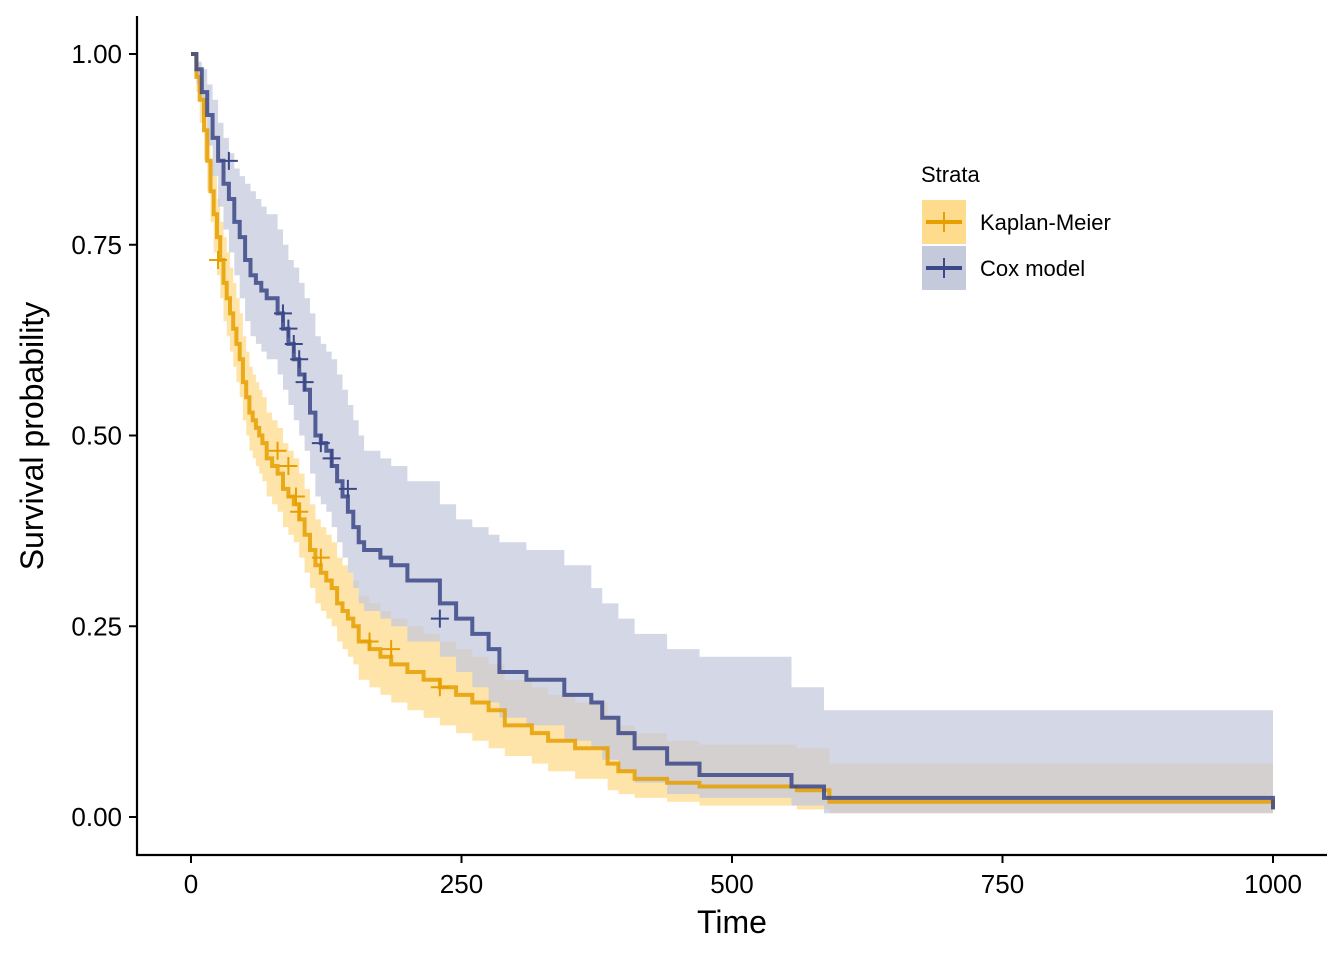 This screenshot has height=960, width=1344. What do you see at coordinates (1273, 884) in the screenshot?
I see `x-tick-label: 1000` at bounding box center [1273, 884].